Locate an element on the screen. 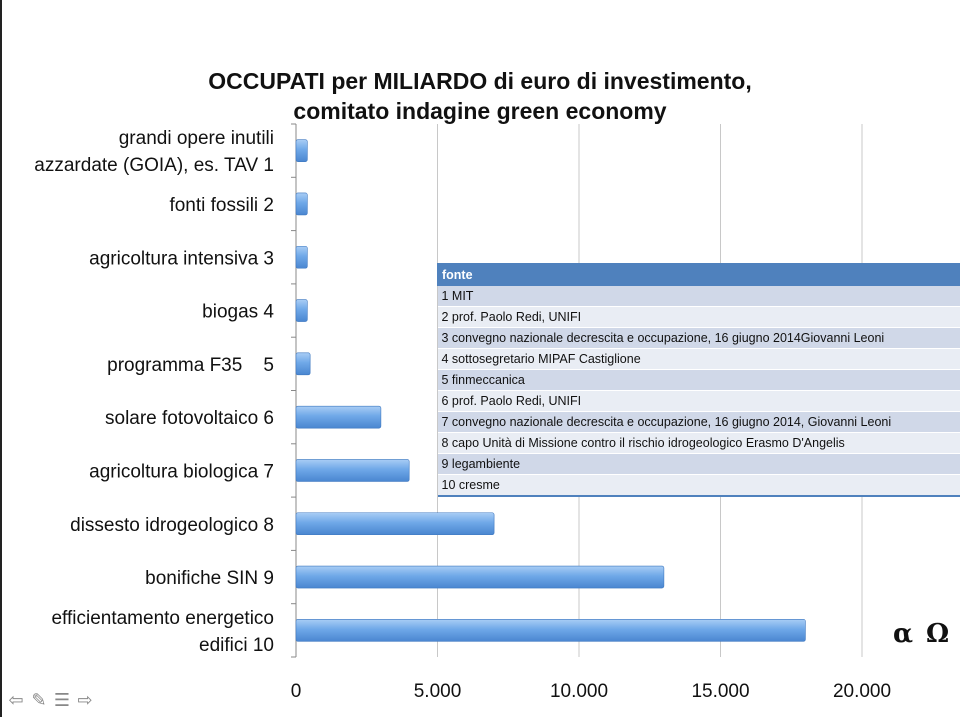 This screenshot has height=717, width=960. x-tick-label: 15.000 is located at coordinates (720, 691).